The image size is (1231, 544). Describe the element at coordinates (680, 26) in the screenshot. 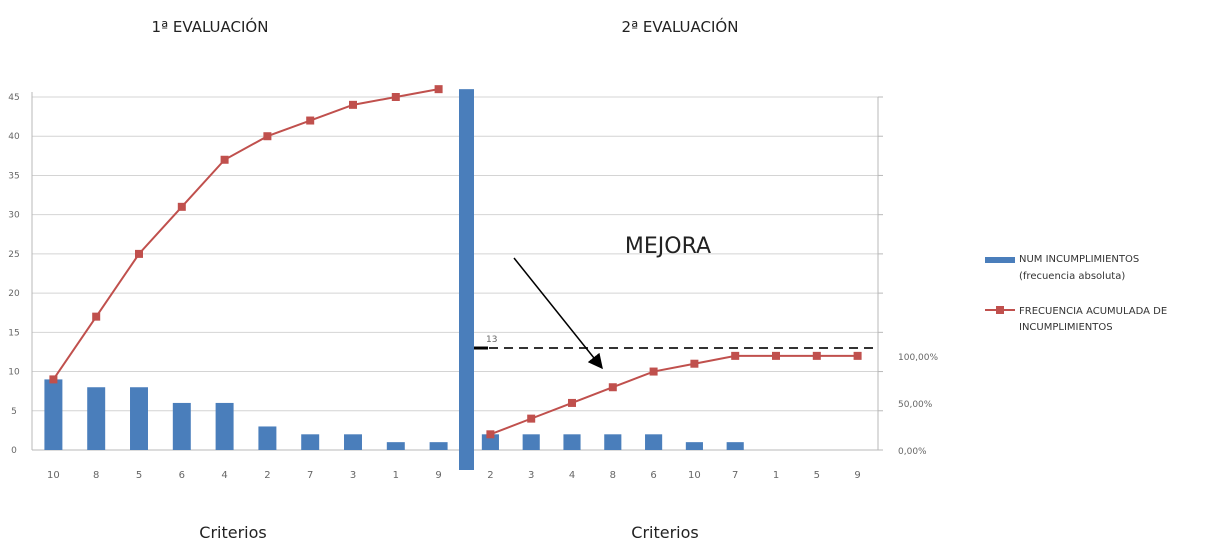

I see `chart2-title: 2ª EVALUACIÓN` at that location.